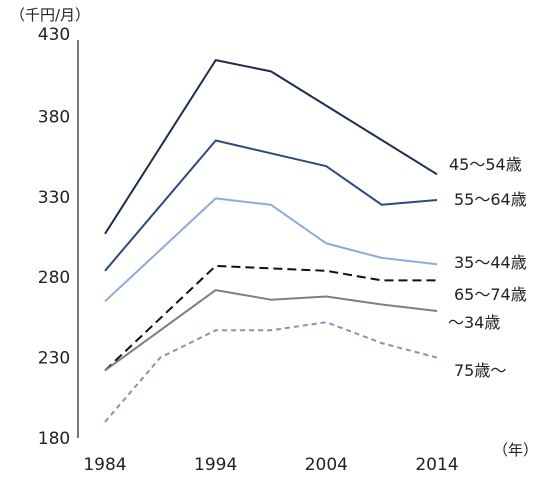 The height and width of the screenshot is (487, 550). I want to click on series-label: 35〜44歳, so click(490, 262).